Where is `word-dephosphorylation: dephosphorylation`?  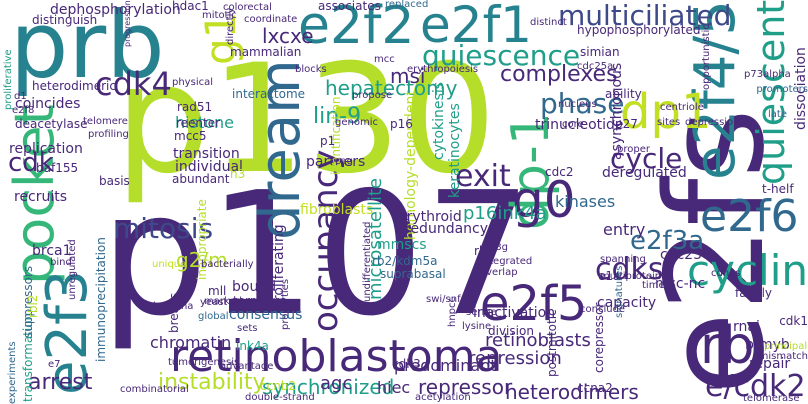 word-dephosphorylation: dephosphorylation is located at coordinates (115, 10).